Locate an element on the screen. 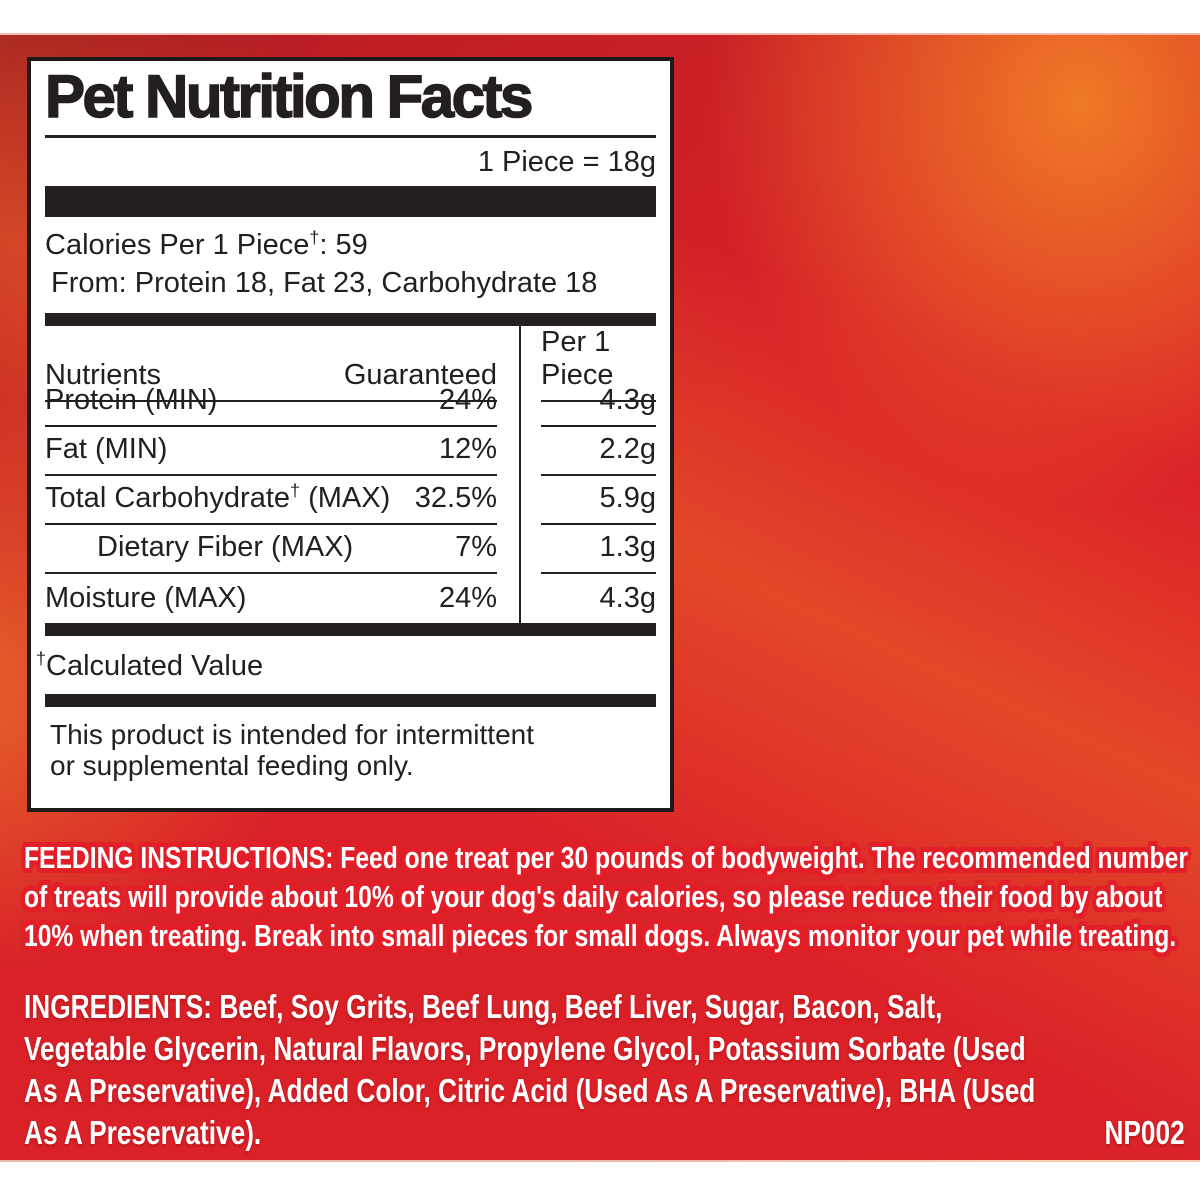 The image size is (1200, 1200). title-divider is located at coordinates (350, 136).